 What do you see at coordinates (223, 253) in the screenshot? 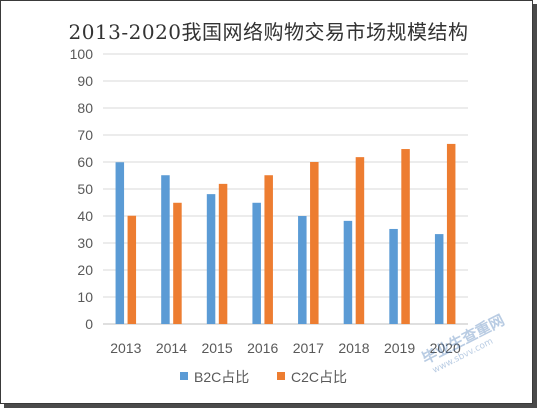
I see `bar-c2c-2015` at bounding box center [223, 253].